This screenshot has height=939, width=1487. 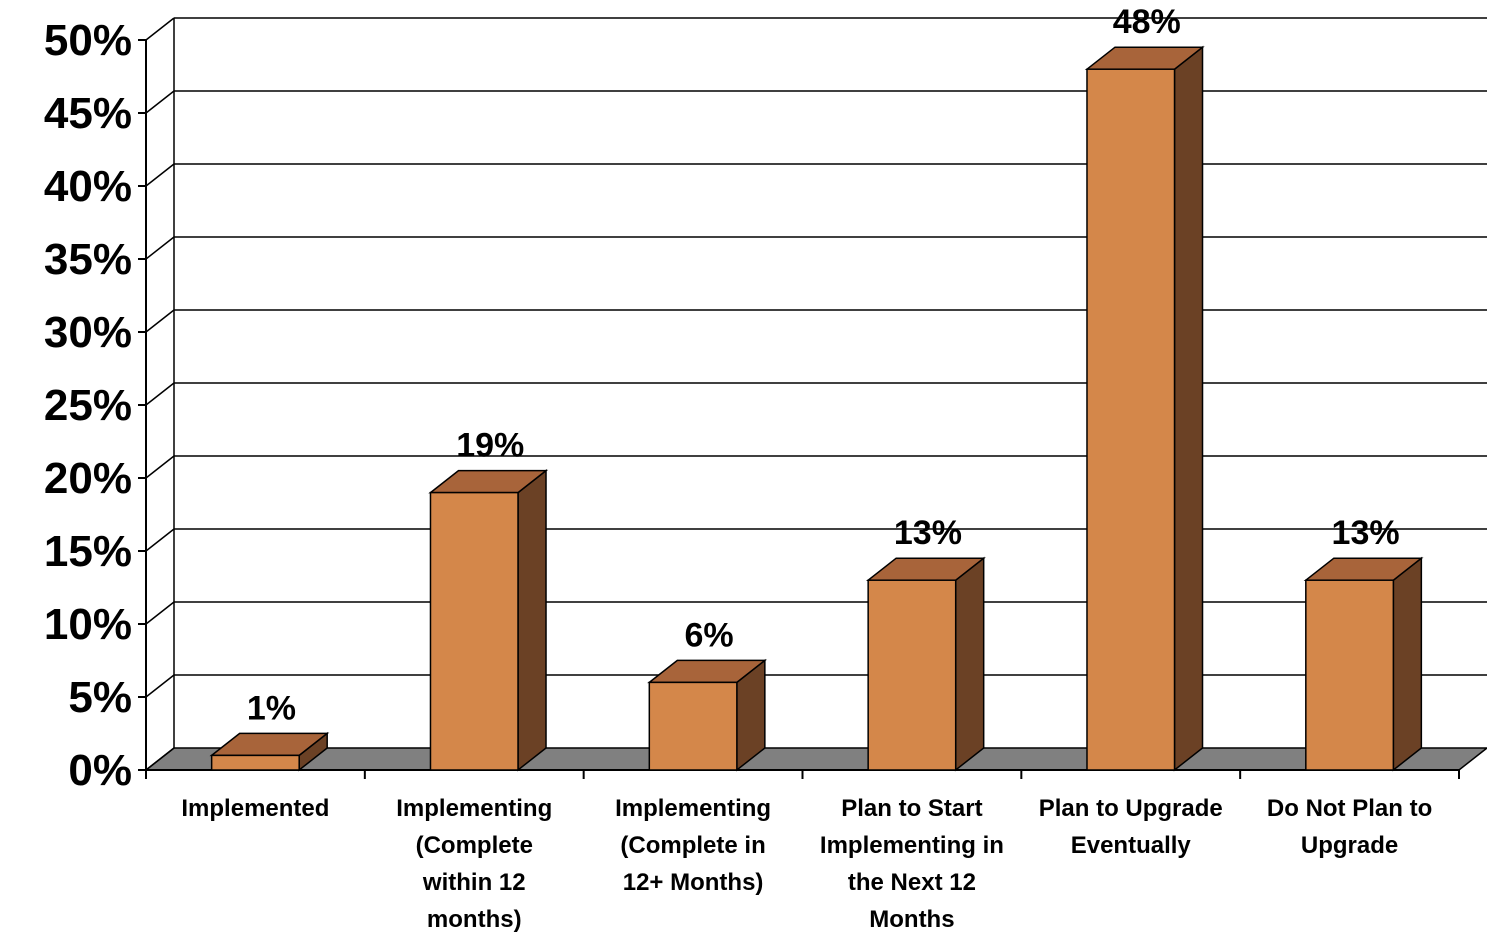 What do you see at coordinates (88, 113) in the screenshot?
I see `y-tick-label: 45%` at bounding box center [88, 113].